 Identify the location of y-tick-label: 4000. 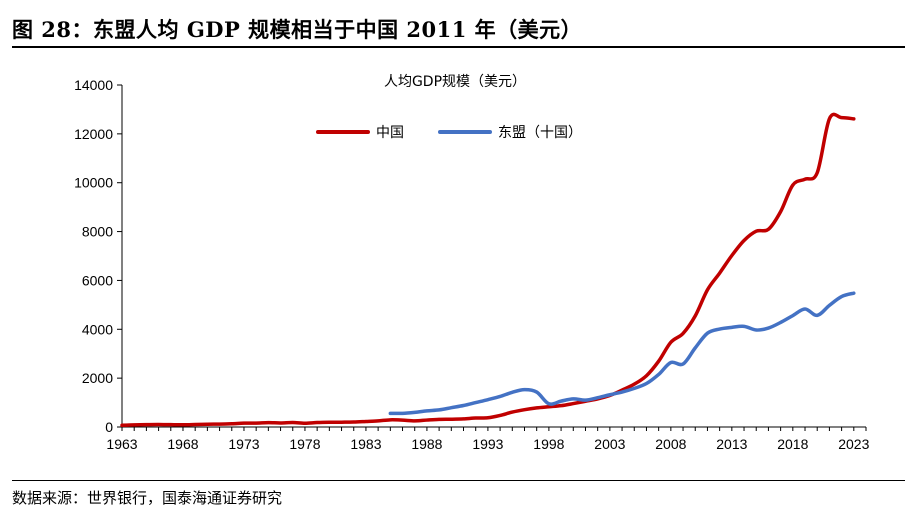
(97, 329).